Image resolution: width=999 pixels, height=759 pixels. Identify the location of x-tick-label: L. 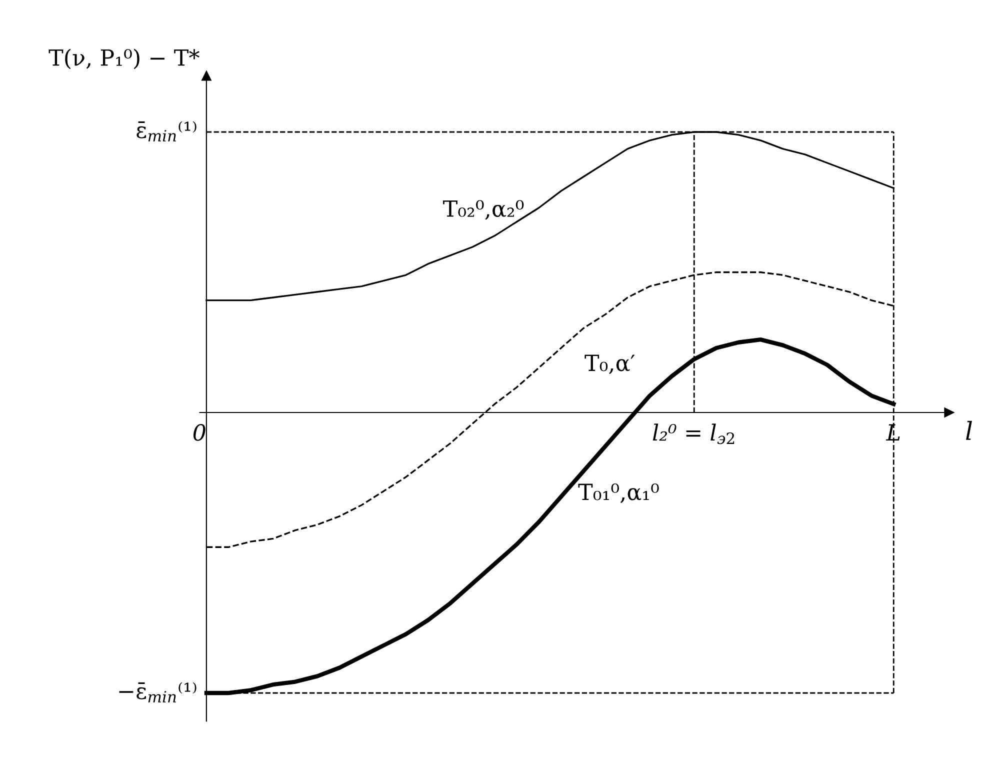
(893, 432).